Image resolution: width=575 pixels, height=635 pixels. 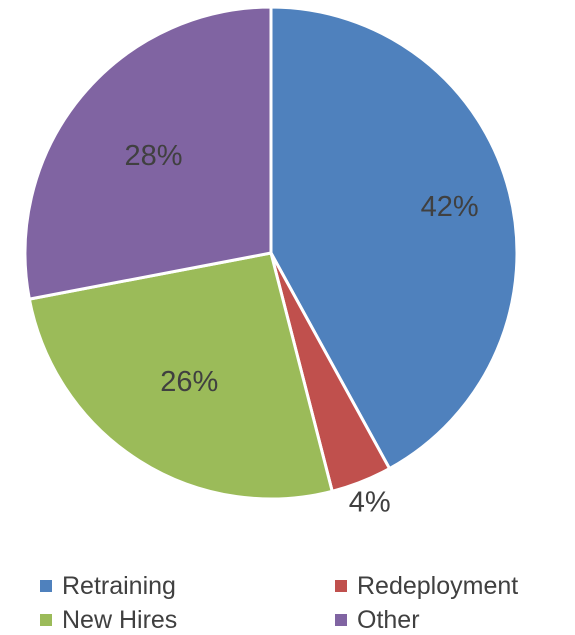 What do you see at coordinates (119, 586) in the screenshot?
I see `legend-label-retraining: Retraining` at bounding box center [119, 586].